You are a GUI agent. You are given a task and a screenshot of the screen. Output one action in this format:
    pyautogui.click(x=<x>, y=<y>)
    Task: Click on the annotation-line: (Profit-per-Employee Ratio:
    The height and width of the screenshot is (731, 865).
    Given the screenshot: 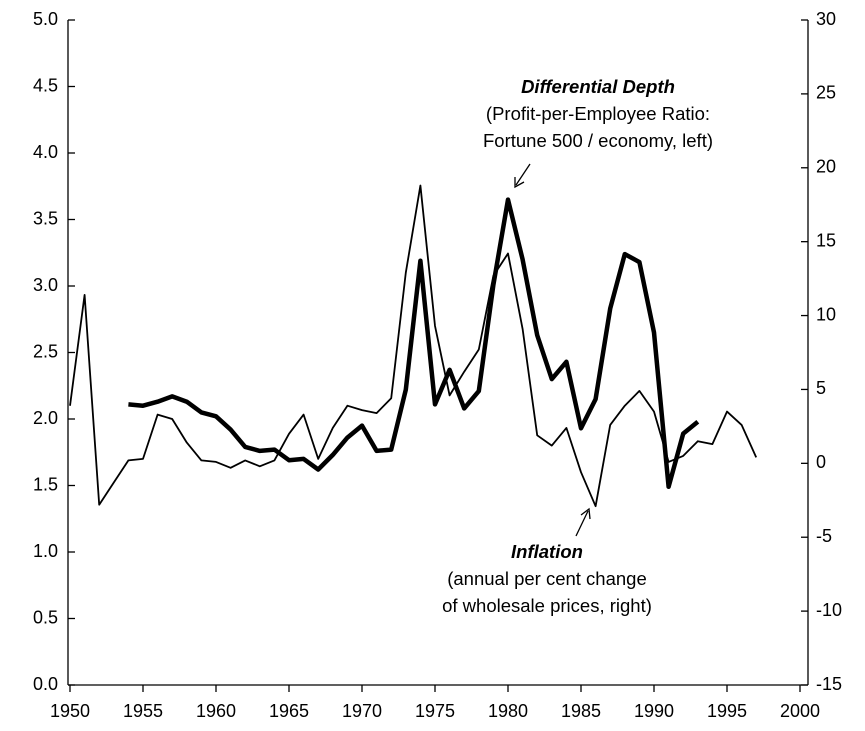 What is the action you would take?
    pyautogui.click(x=598, y=113)
    